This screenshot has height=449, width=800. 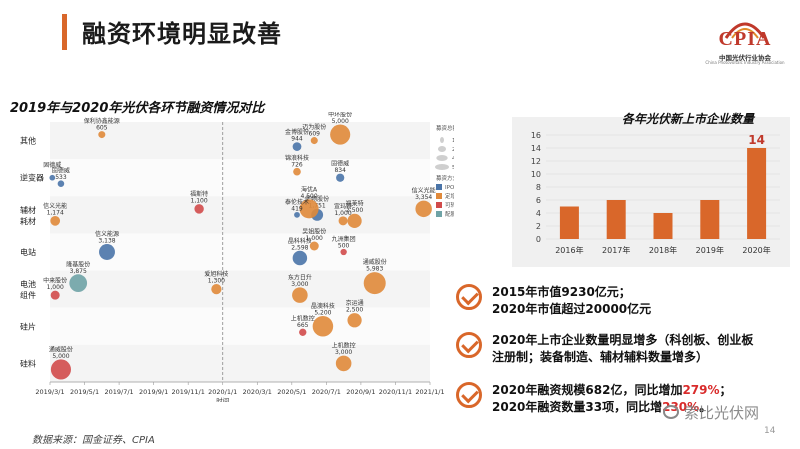 What do you see at coordinates (308, 196) in the screenshot?
I see `bubble-value-label: 4,500` at bounding box center [308, 196].